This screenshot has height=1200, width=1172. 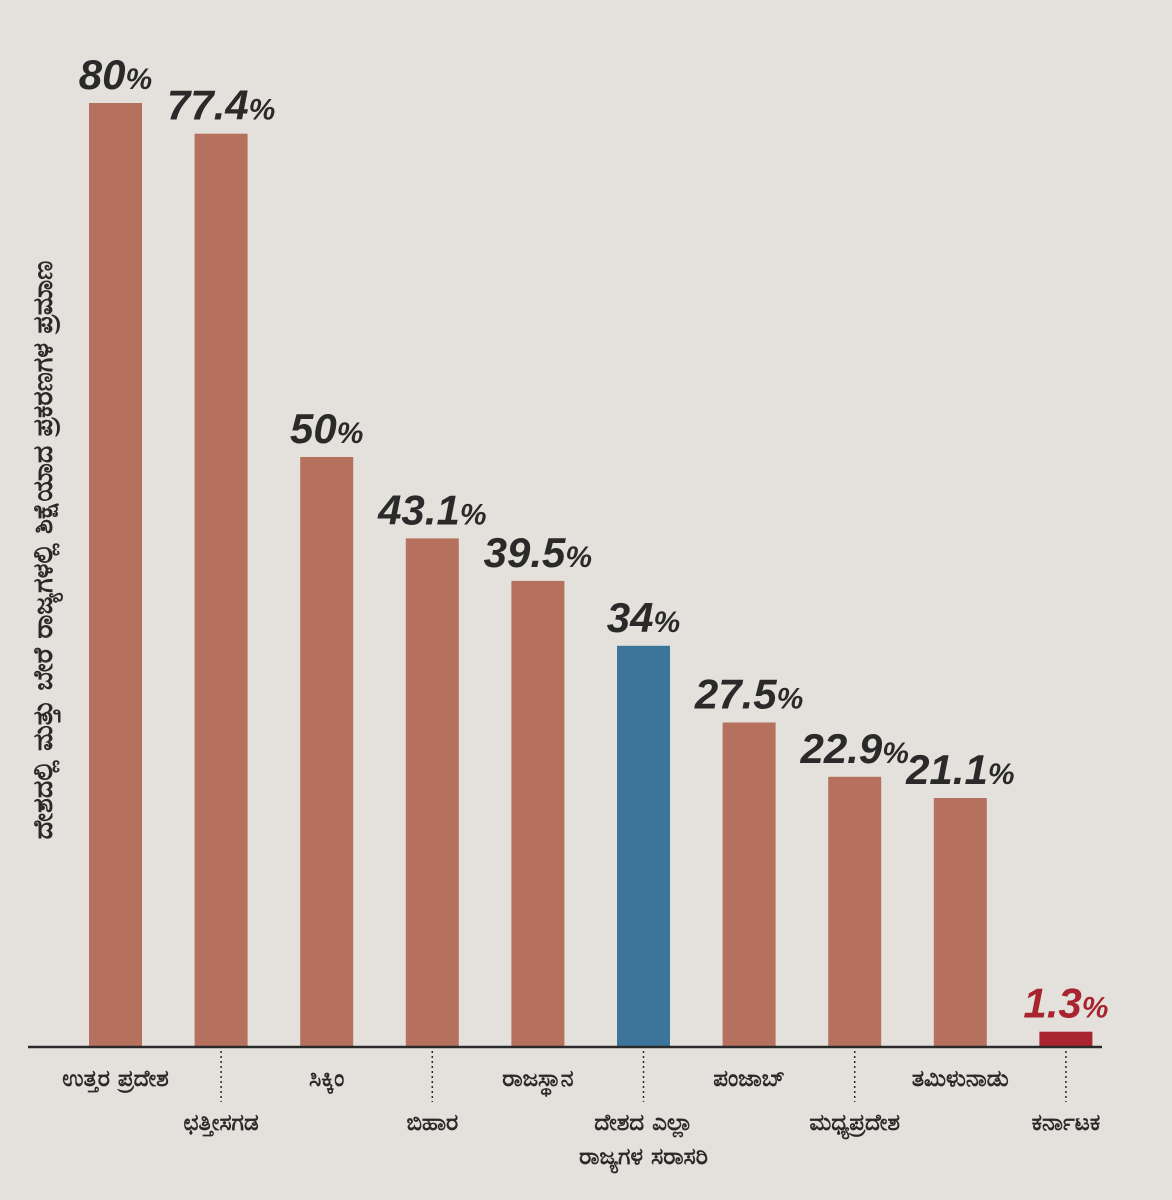 I want to click on leader-lines-group, so click(x=643, y=1076).